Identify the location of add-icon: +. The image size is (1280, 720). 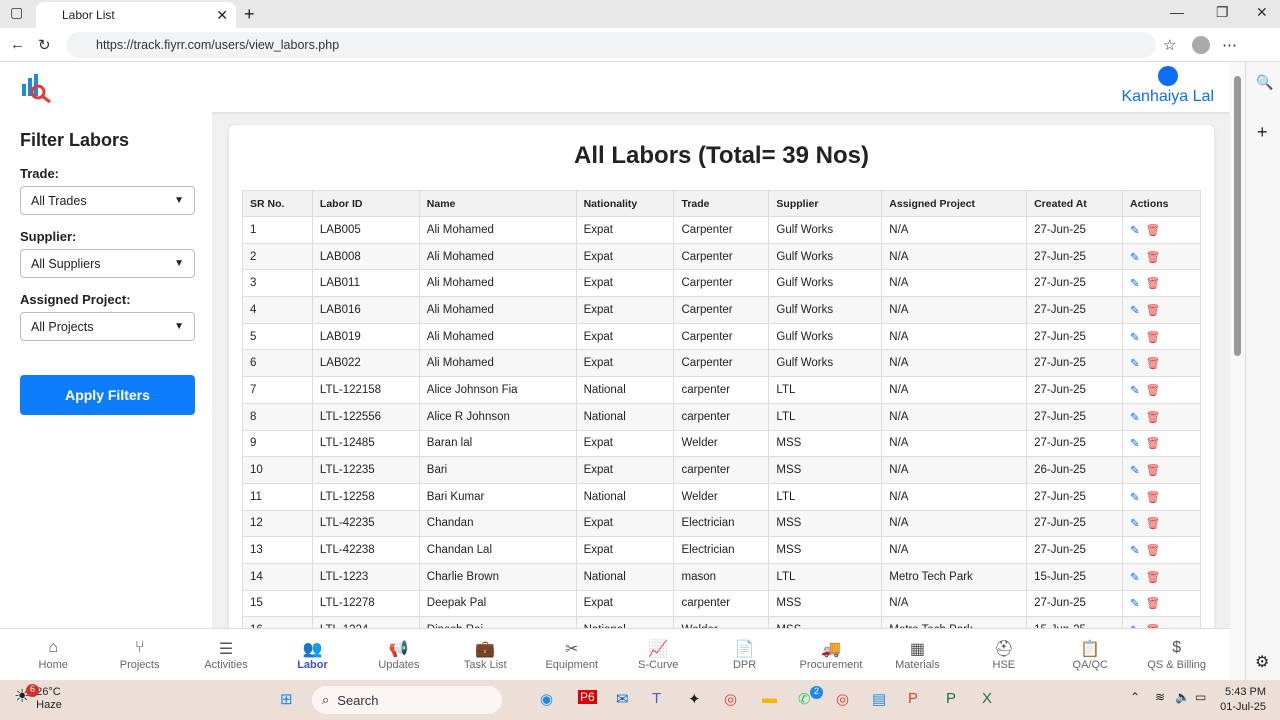
(1262, 132).